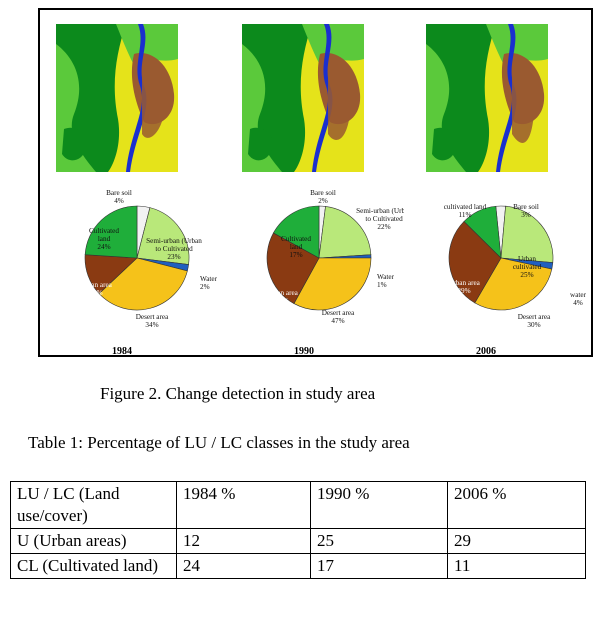 The width and height of the screenshot is (599, 624). What do you see at coordinates (534, 321) in the screenshot?
I see `pie-label-desert-area: Desert area 30%` at bounding box center [534, 321].